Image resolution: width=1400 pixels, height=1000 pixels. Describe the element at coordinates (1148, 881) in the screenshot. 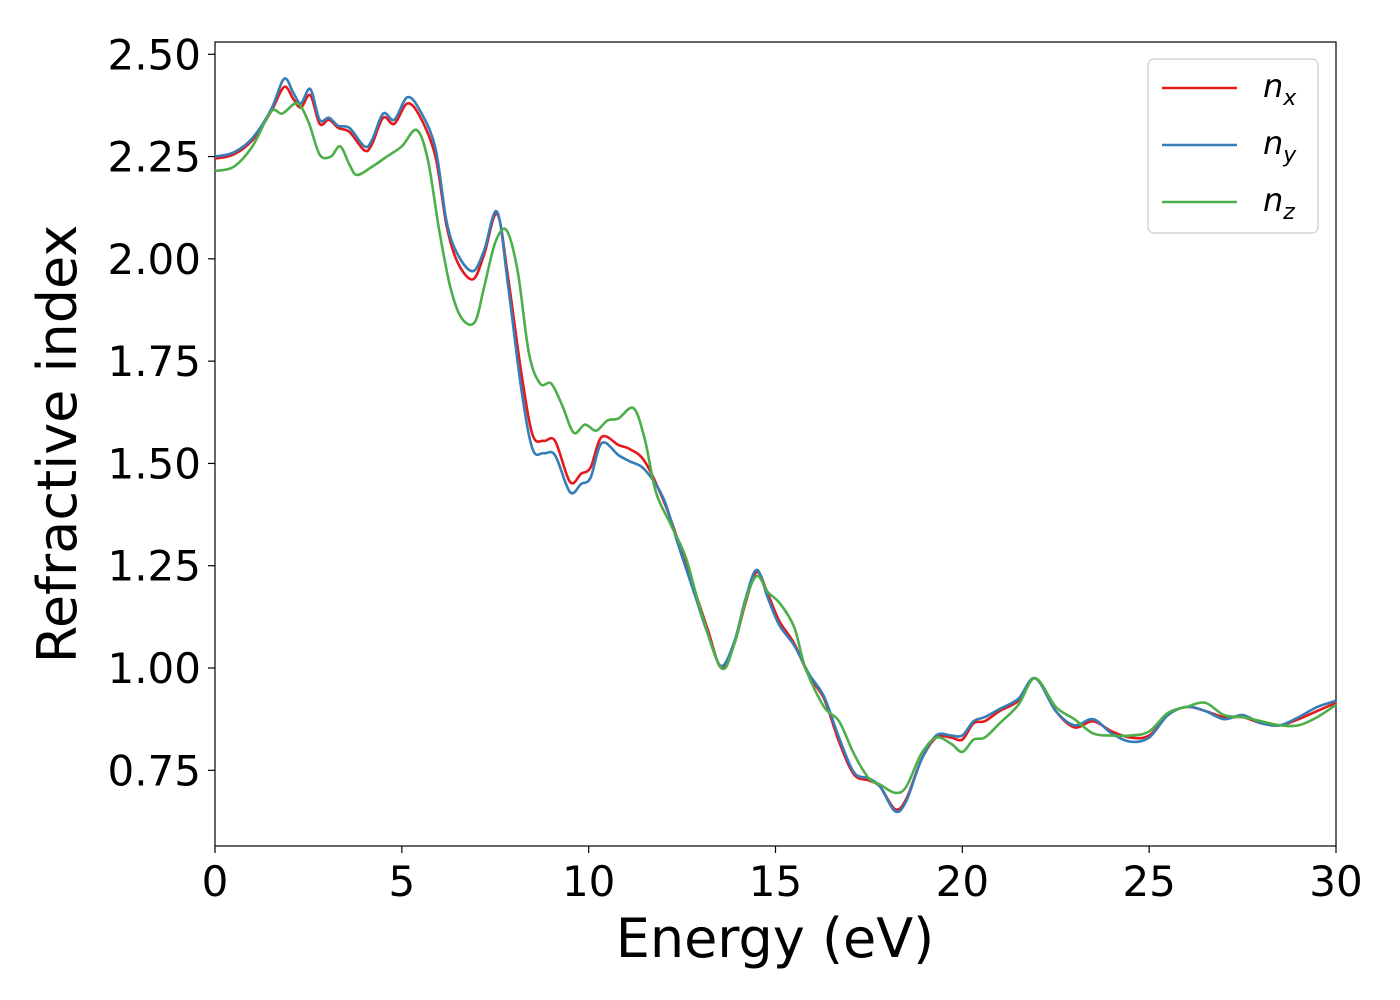

I see `x-tick-label: 25` at that location.